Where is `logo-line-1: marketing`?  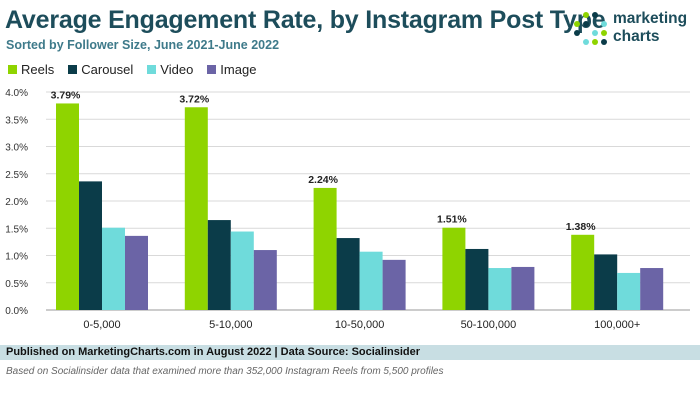 logo-line-1: marketing is located at coordinates (650, 18).